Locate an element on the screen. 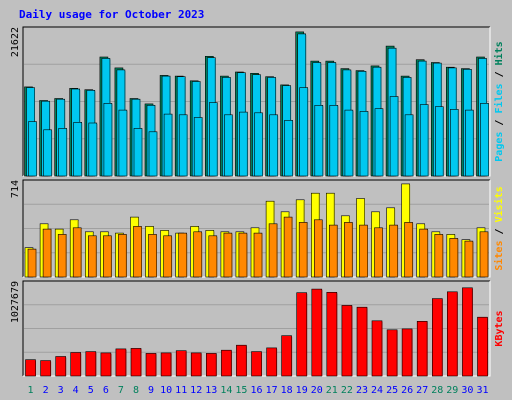 The image size is (512, 400). x-tick-label: 8 is located at coordinates (136, 390).